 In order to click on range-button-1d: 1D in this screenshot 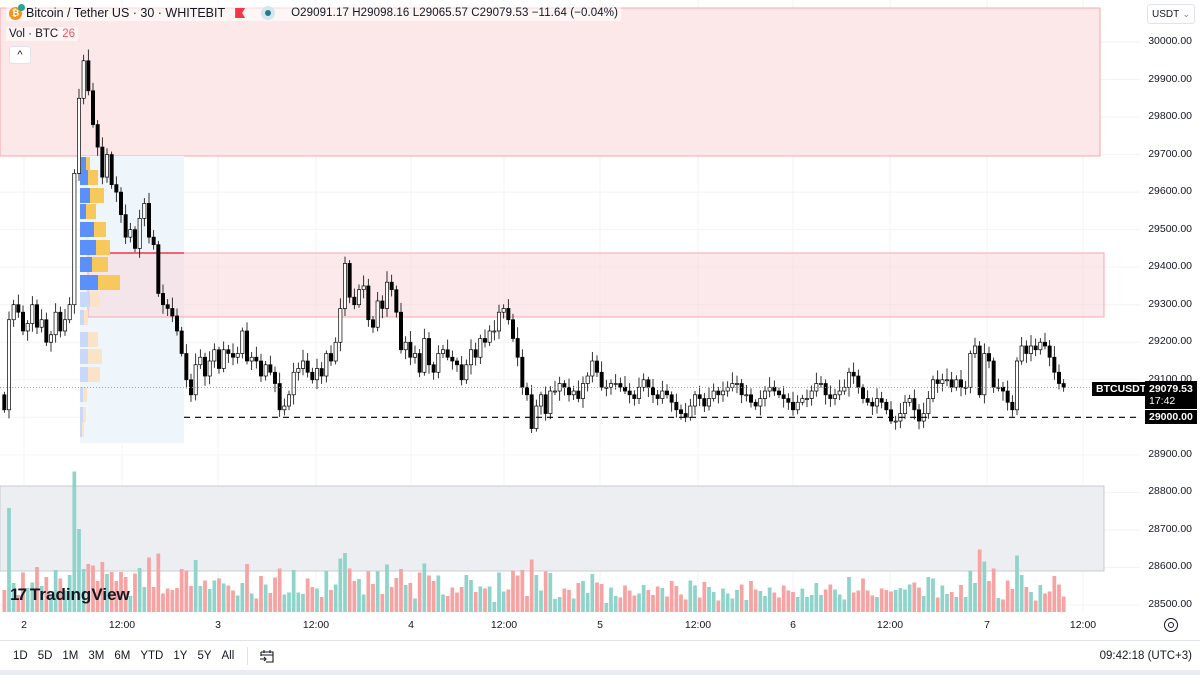, I will do `click(20, 655)`.